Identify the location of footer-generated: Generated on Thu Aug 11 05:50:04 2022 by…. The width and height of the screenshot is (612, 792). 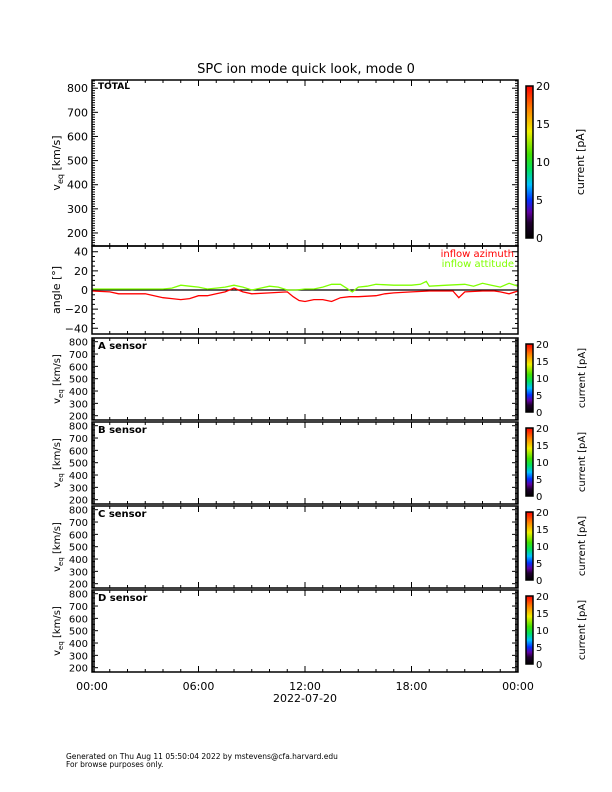
(202, 756).